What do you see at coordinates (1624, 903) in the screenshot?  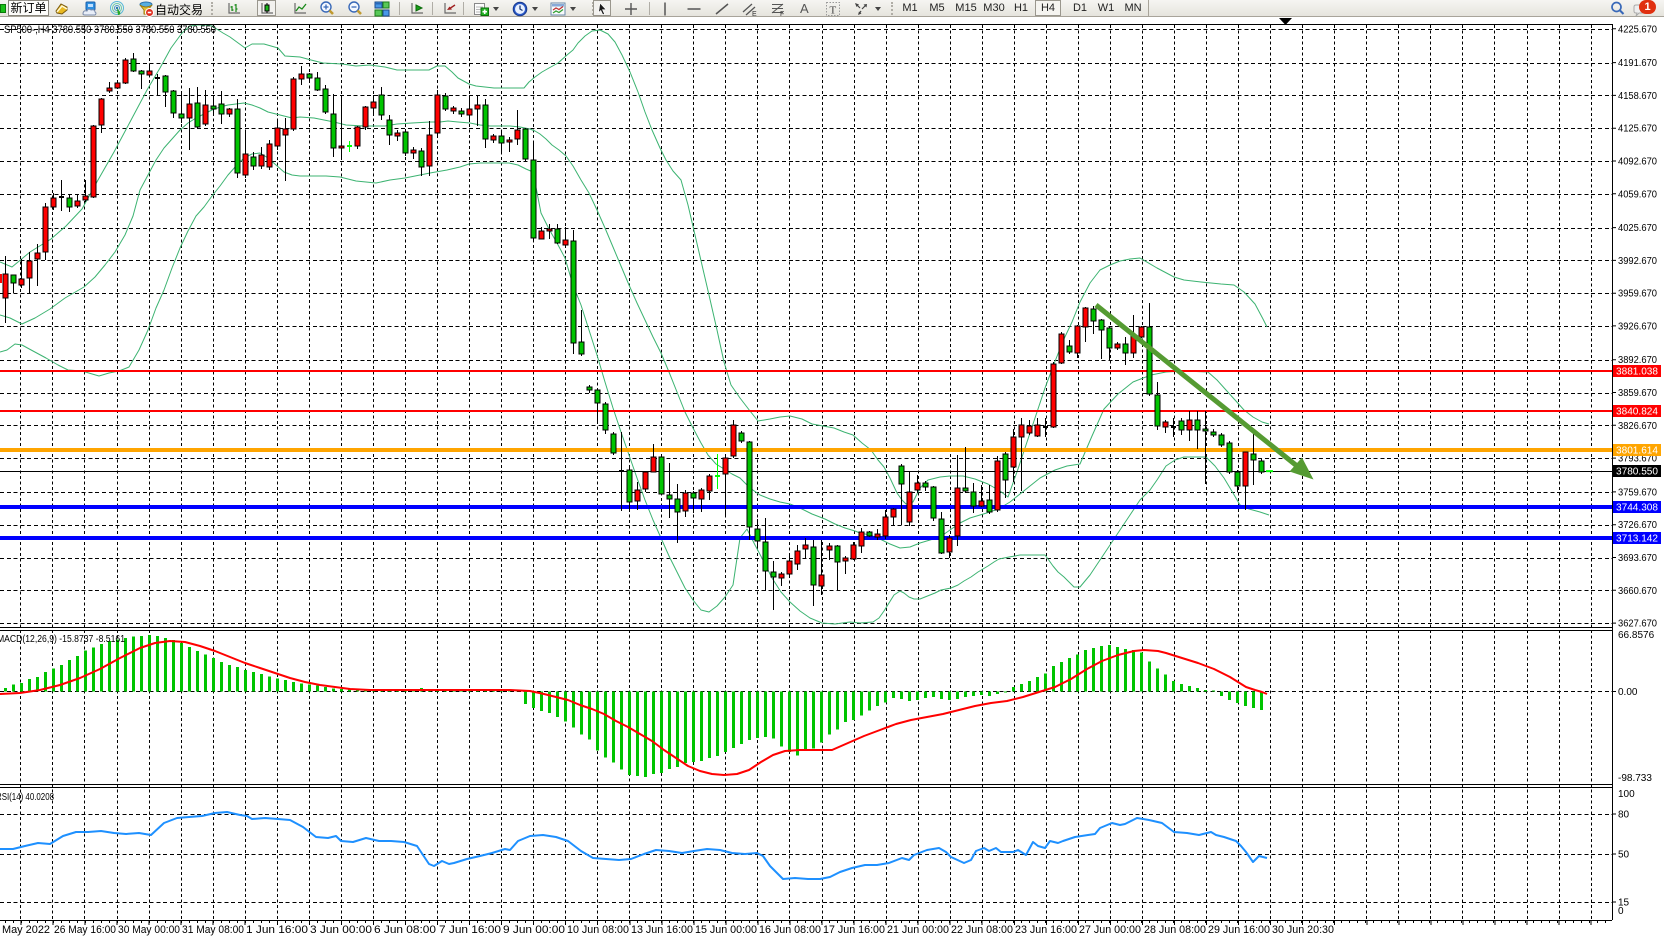 I see `svg-text: 15` at bounding box center [1624, 903].